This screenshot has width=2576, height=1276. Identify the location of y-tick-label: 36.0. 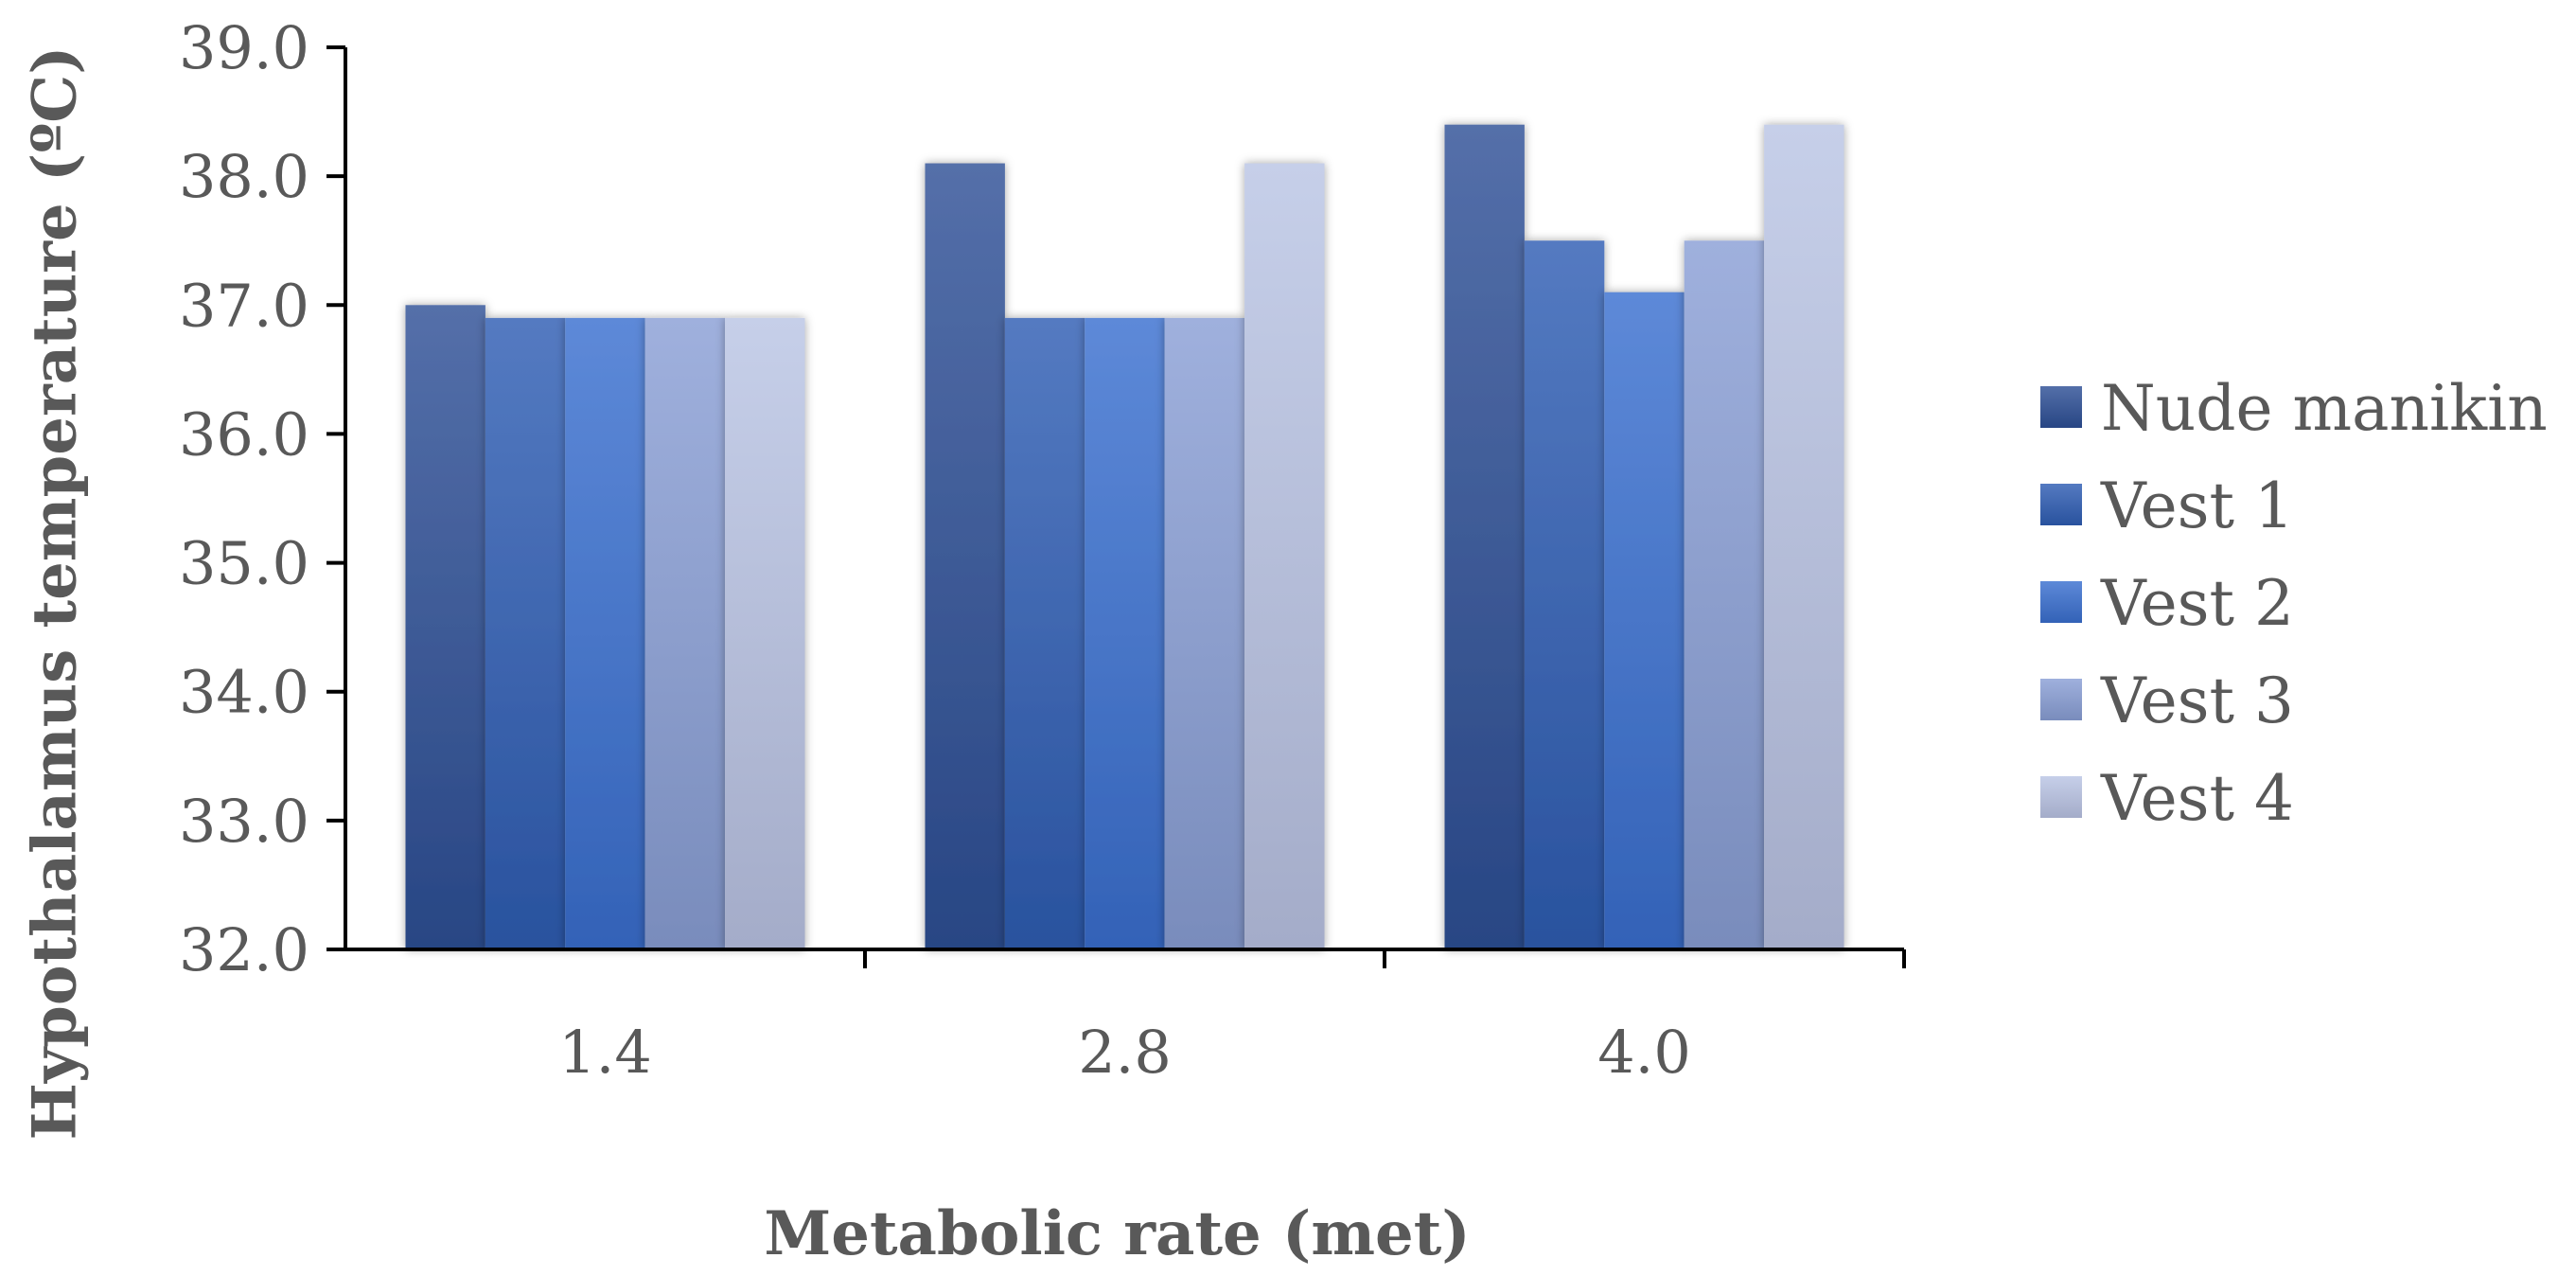
(244, 434).